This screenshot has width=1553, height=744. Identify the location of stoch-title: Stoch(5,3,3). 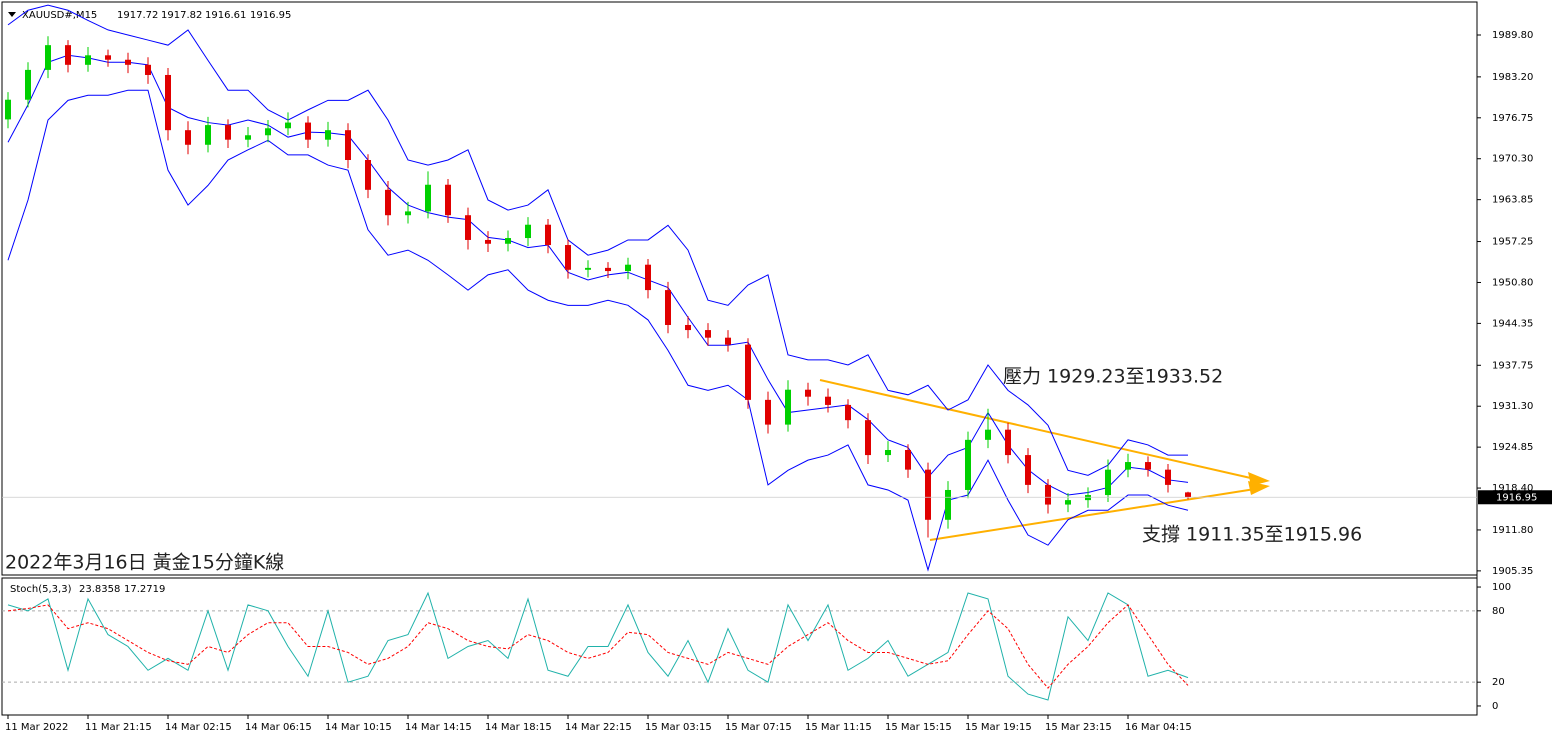
(41, 589).